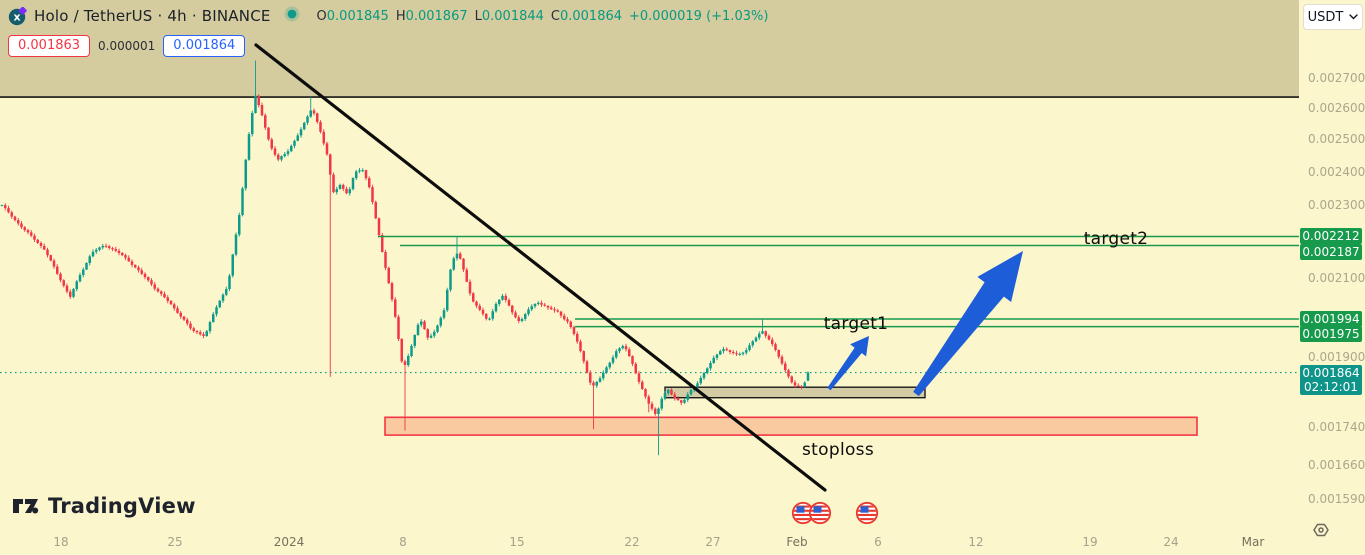  Describe the element at coordinates (1336, 171) in the screenshot. I see `price-tick: 0.002400` at that location.